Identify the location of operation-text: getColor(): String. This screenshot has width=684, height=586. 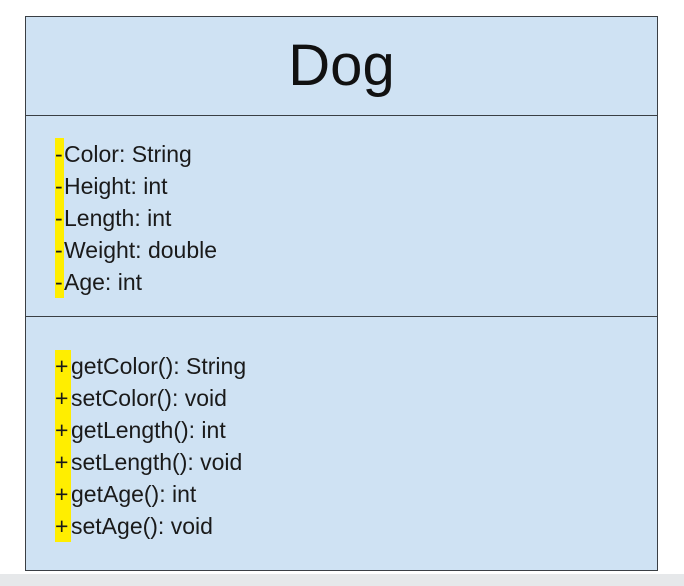
(159, 366).